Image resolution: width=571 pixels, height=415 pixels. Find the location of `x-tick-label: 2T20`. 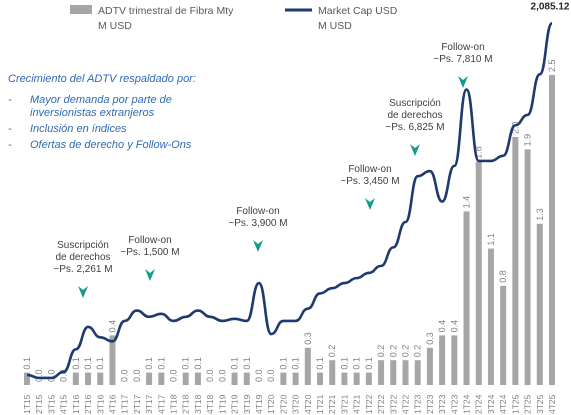

x-tick-label: 2T20 is located at coordinates (283, 404).